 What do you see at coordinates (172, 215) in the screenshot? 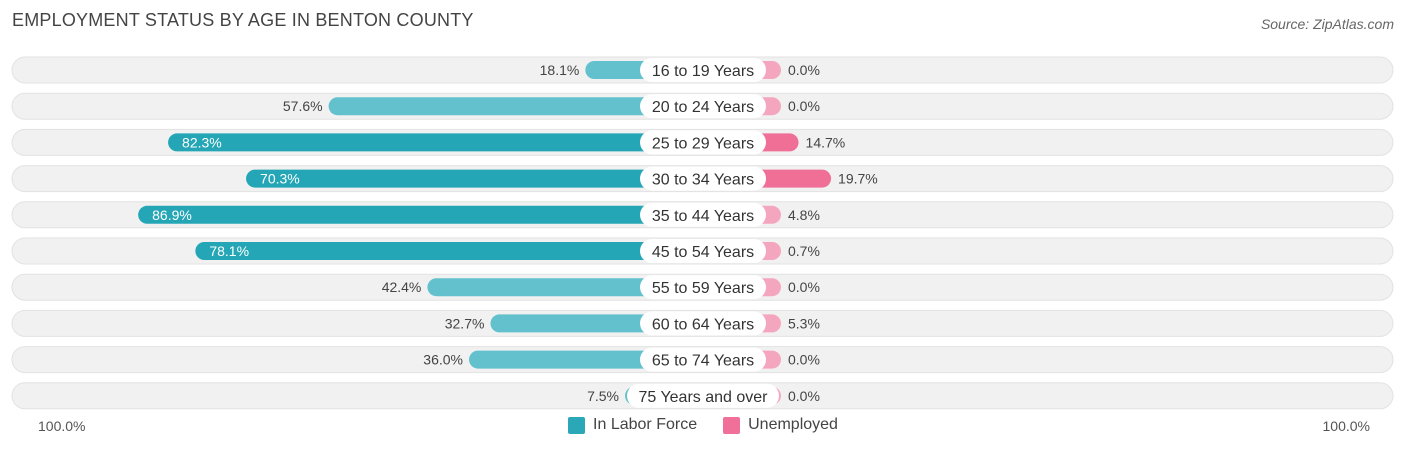
I see `labor-value-label: 86.9%` at bounding box center [172, 215].